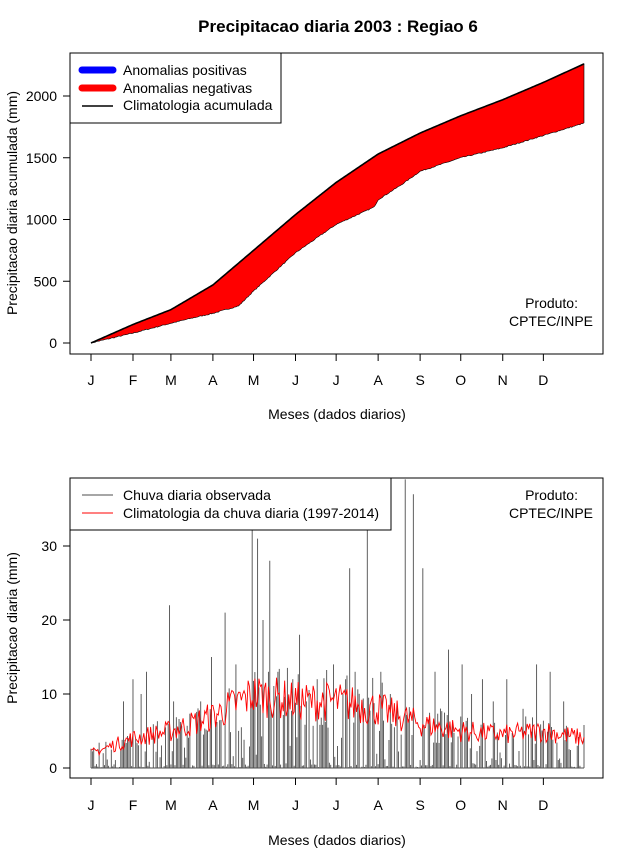 The width and height of the screenshot is (640, 850). What do you see at coordinates (187, 88) in the screenshot?
I see `legend-label-negative: Anomalias negativas` at bounding box center [187, 88].